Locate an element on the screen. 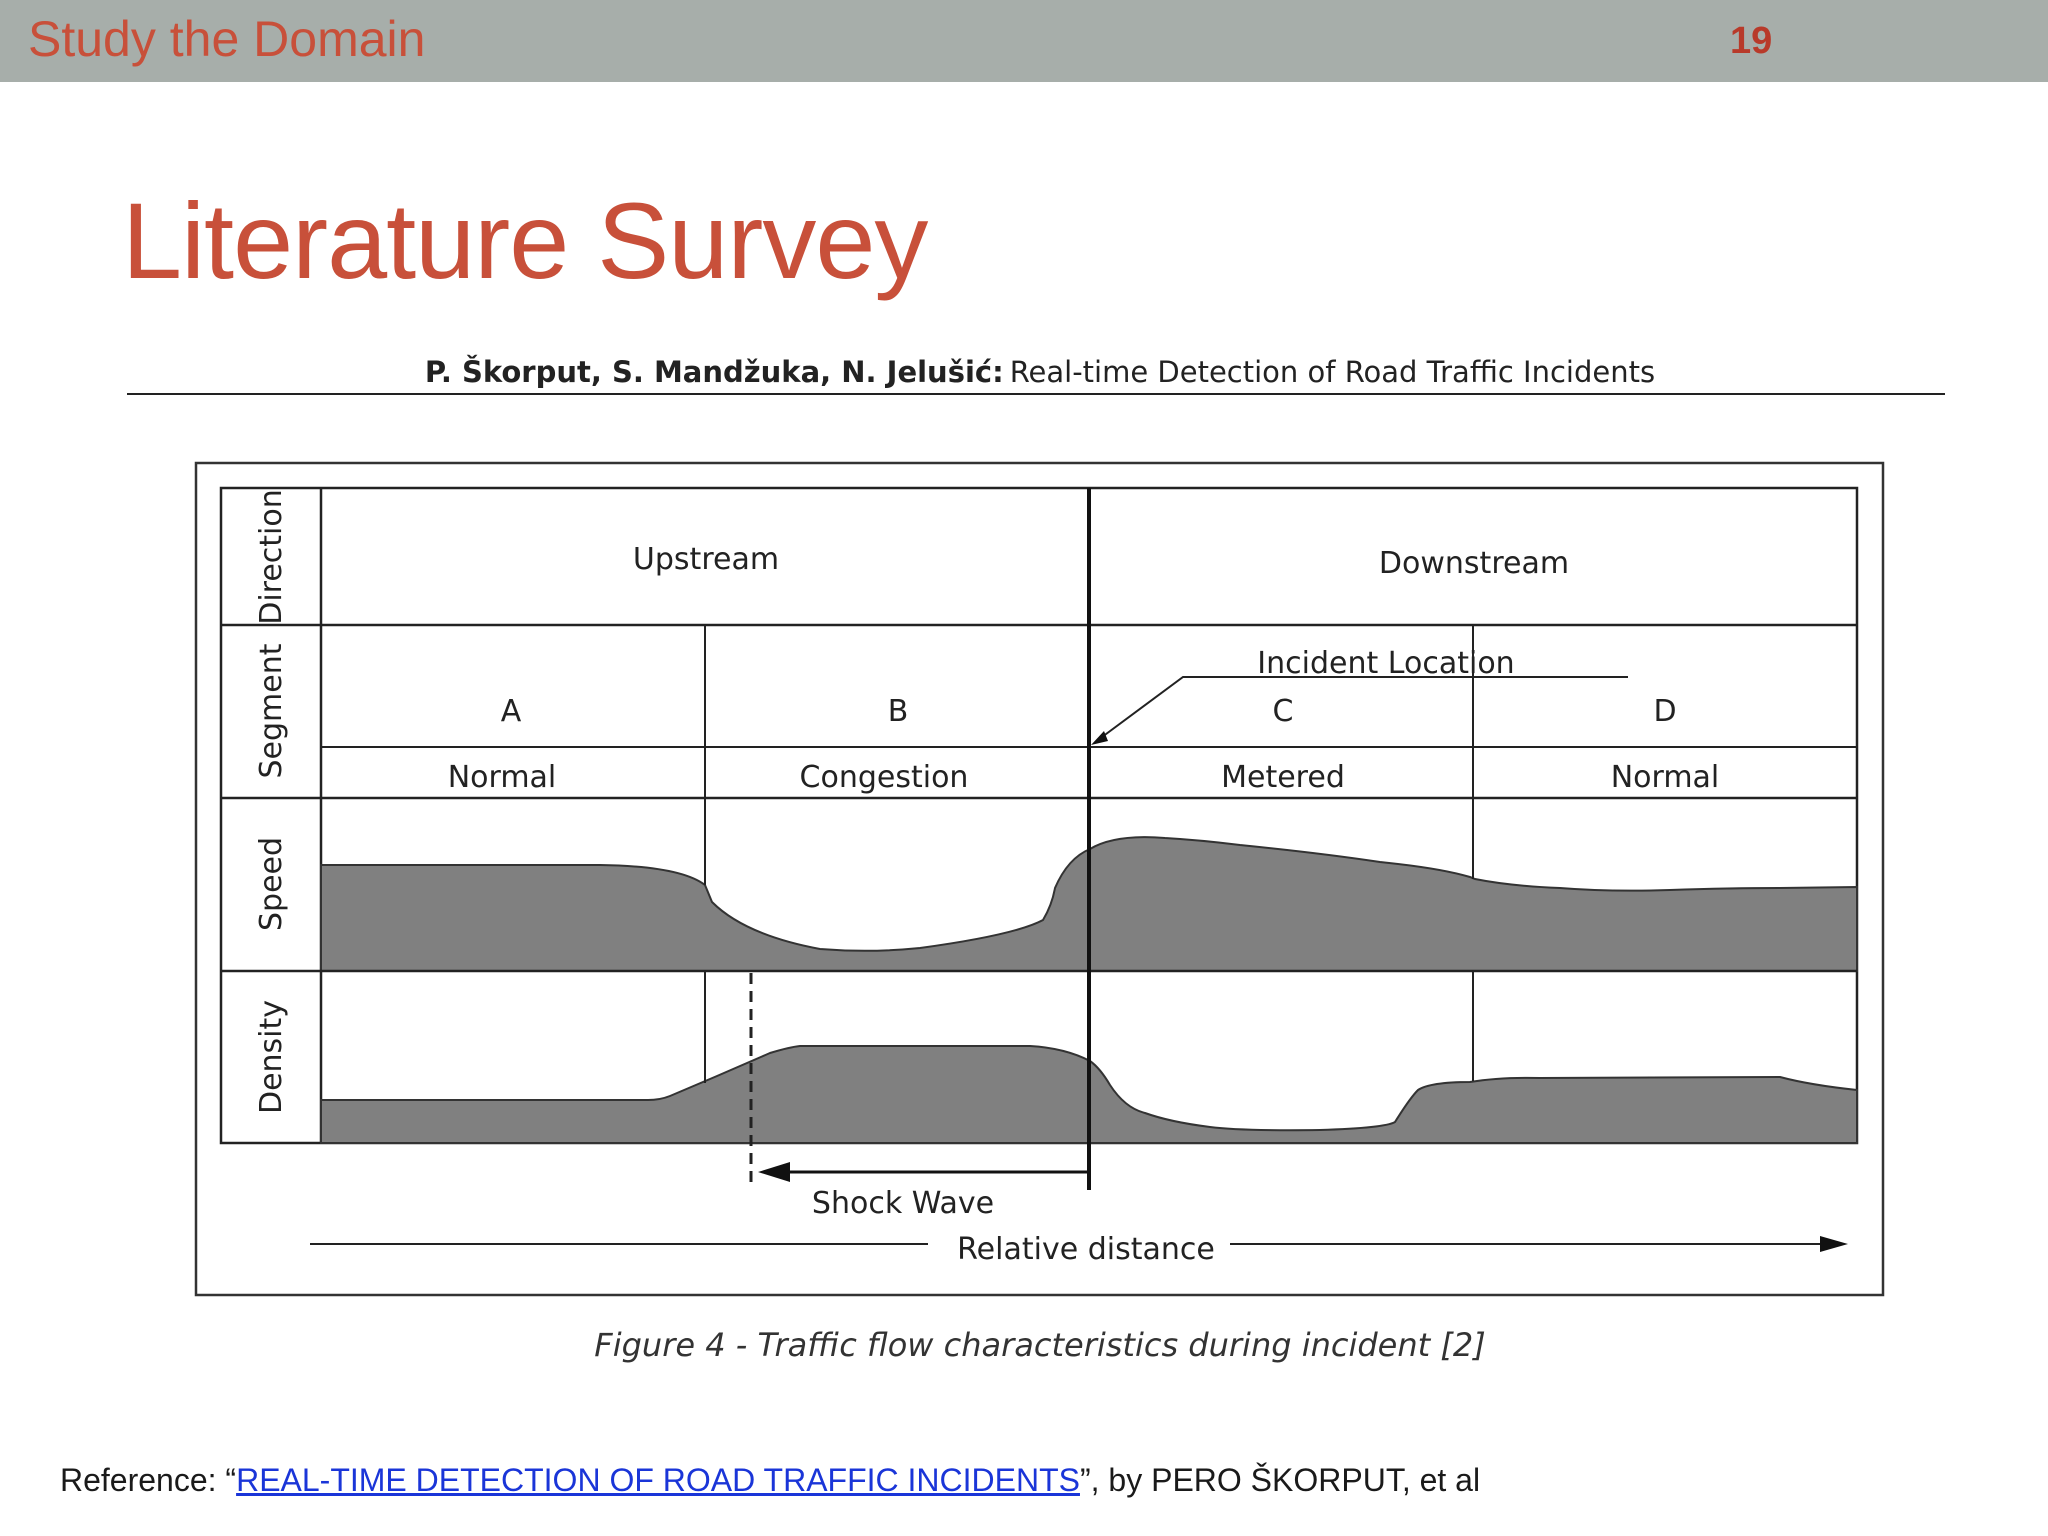  row-label-speed: Speed is located at coordinates (271, 884).